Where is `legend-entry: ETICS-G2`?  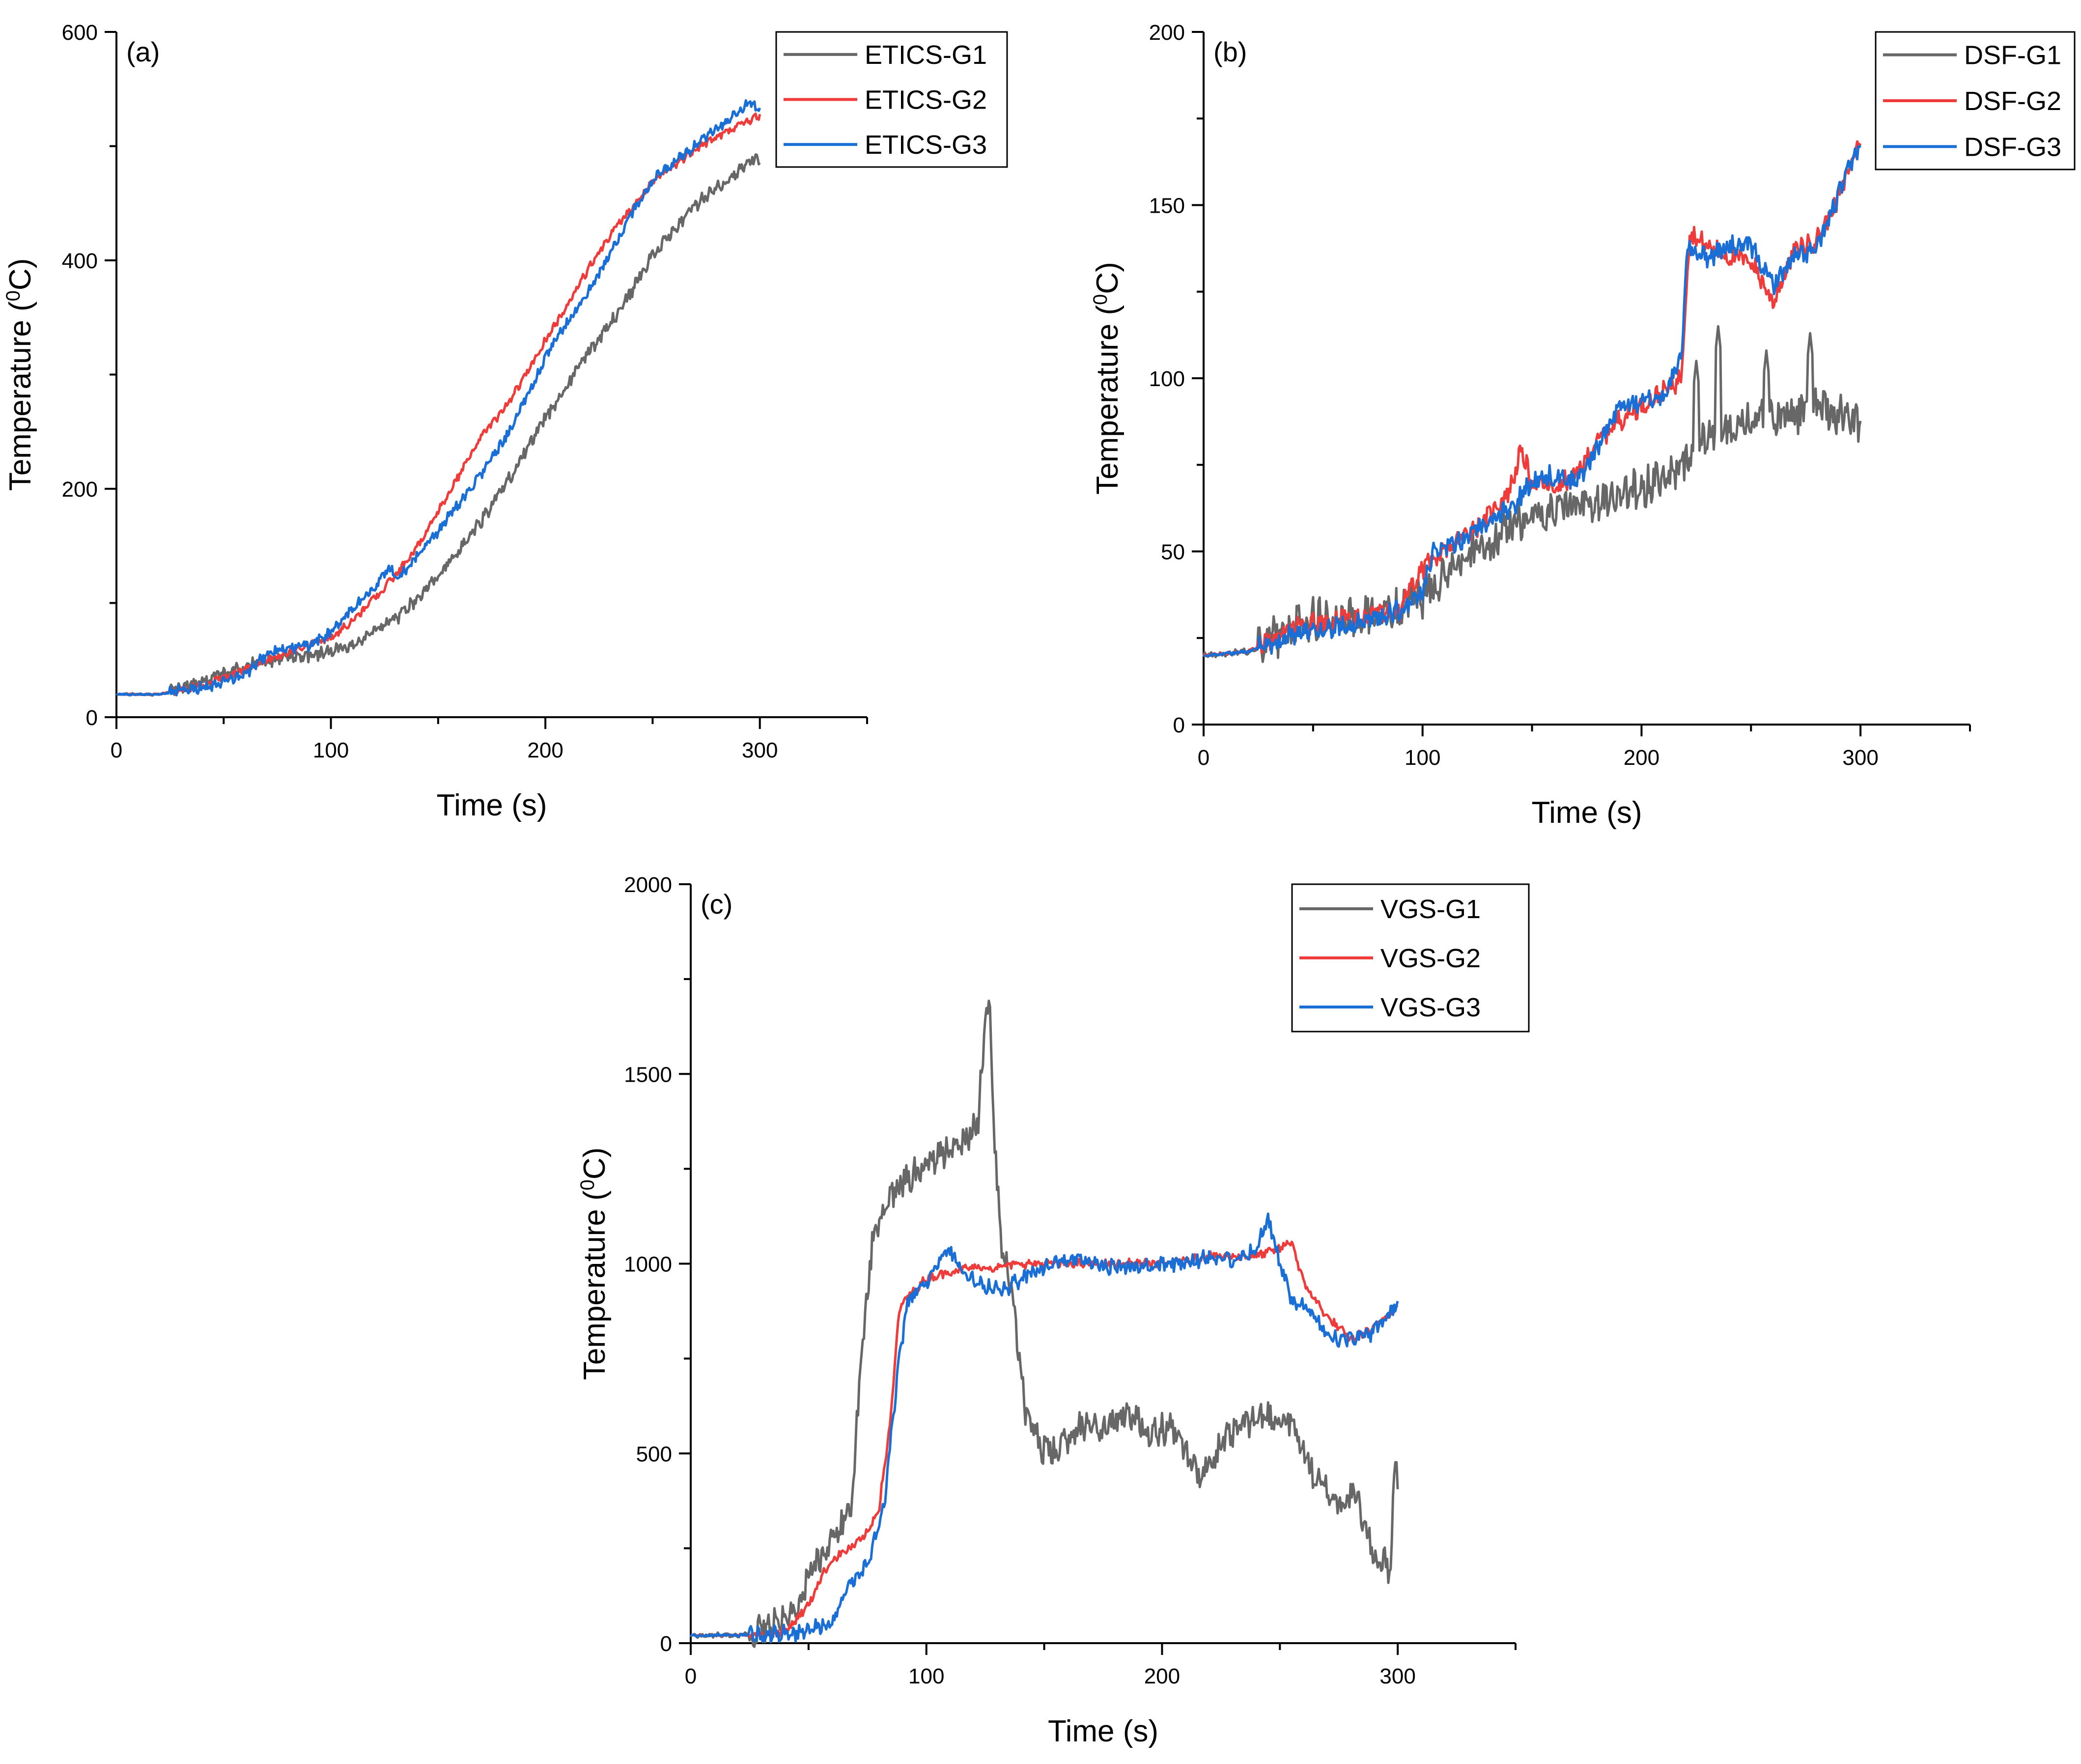 legend-entry: ETICS-G2 is located at coordinates (926, 100).